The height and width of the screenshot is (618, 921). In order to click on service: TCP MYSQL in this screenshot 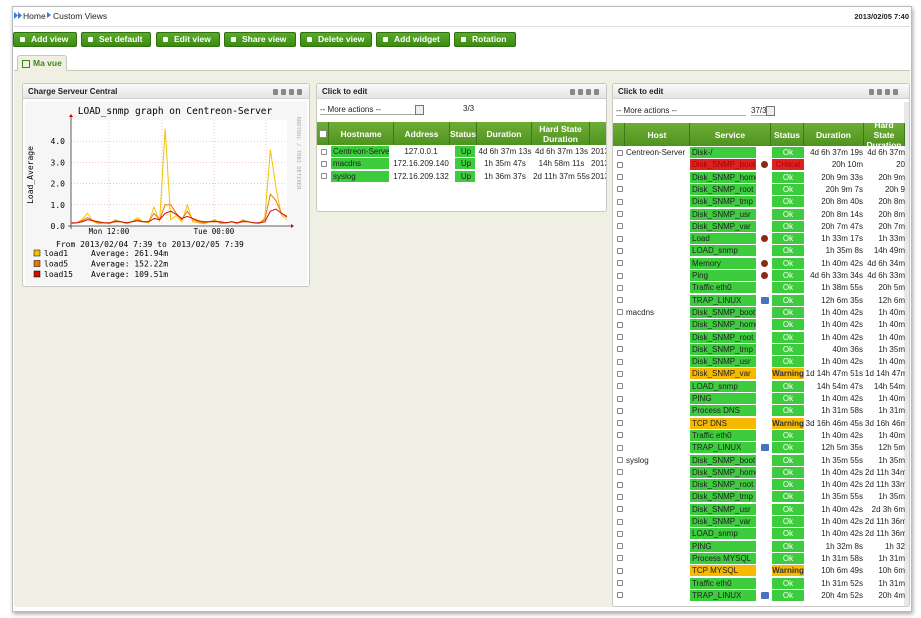, I will do `click(723, 570)`.